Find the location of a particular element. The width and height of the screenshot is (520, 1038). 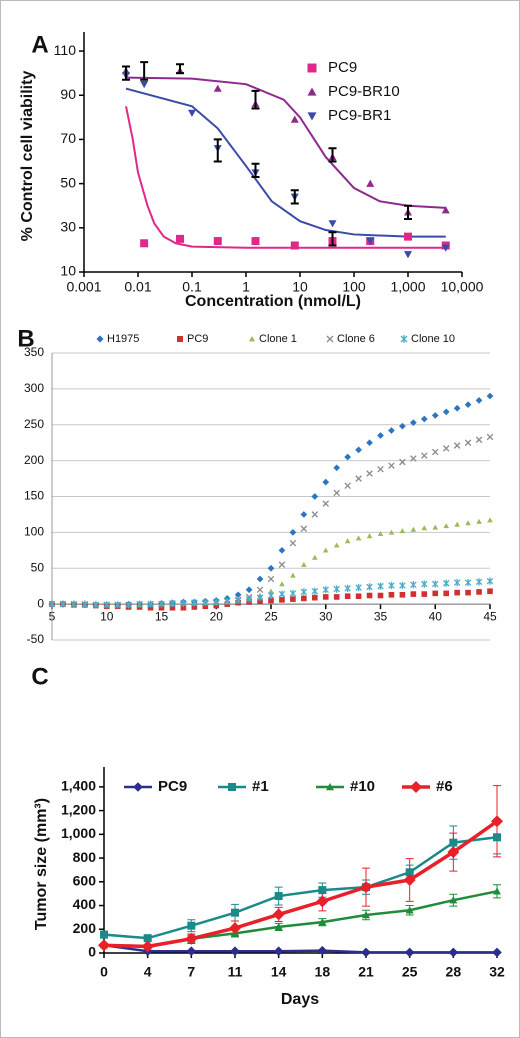

legend-label: PC9-BR10 is located at coordinates (364, 91).